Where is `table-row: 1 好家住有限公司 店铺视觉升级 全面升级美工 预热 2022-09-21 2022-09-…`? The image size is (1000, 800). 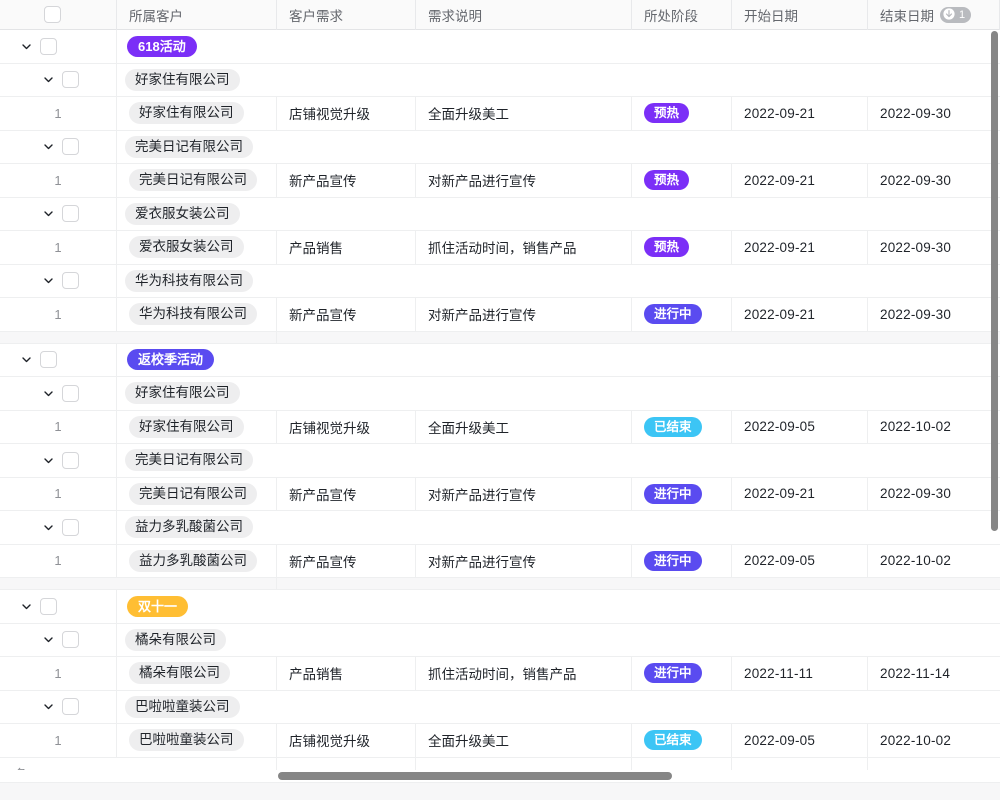
table-row: 1 好家住有限公司 店铺视觉升级 全面升级美工 预热 2022-09-21 2022-09-… is located at coordinates (500, 113).